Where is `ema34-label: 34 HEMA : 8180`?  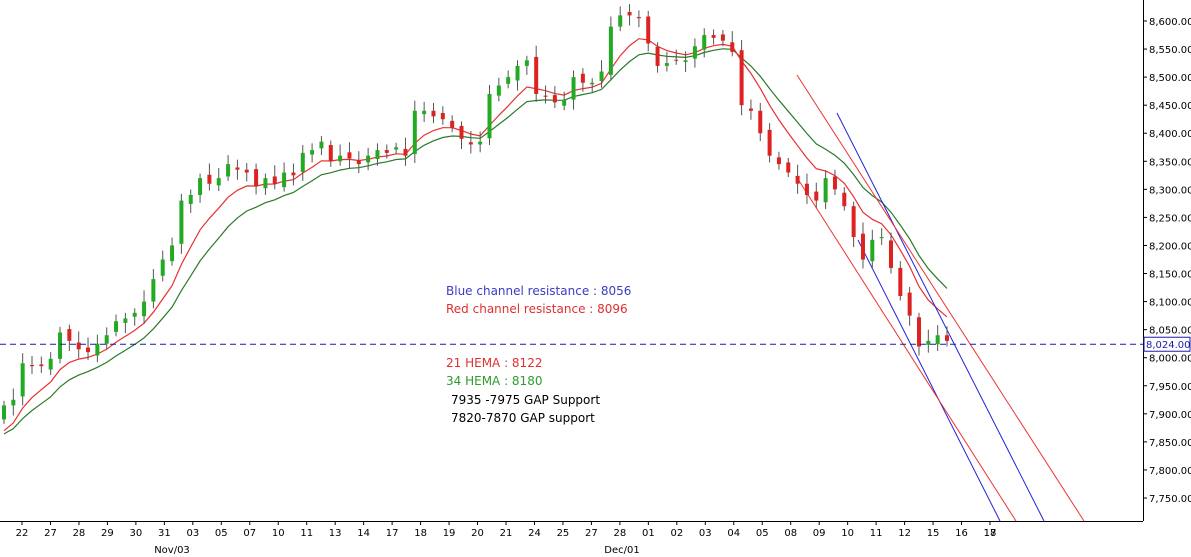
ema34-label: 34 HEMA : 8180 is located at coordinates (494, 381).